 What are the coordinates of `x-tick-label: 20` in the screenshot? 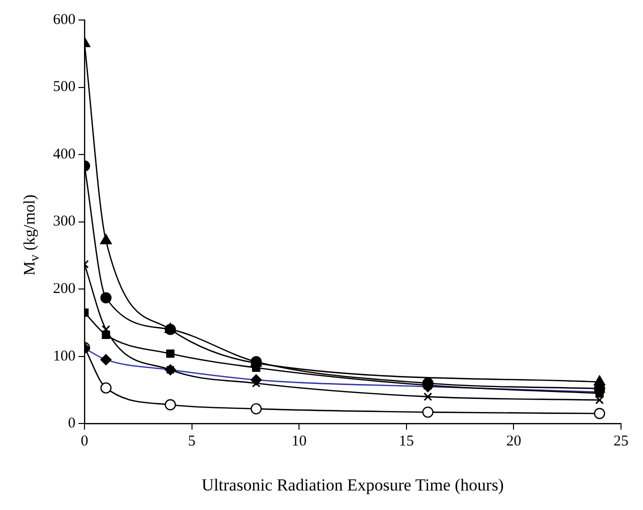 It's located at (514, 442).